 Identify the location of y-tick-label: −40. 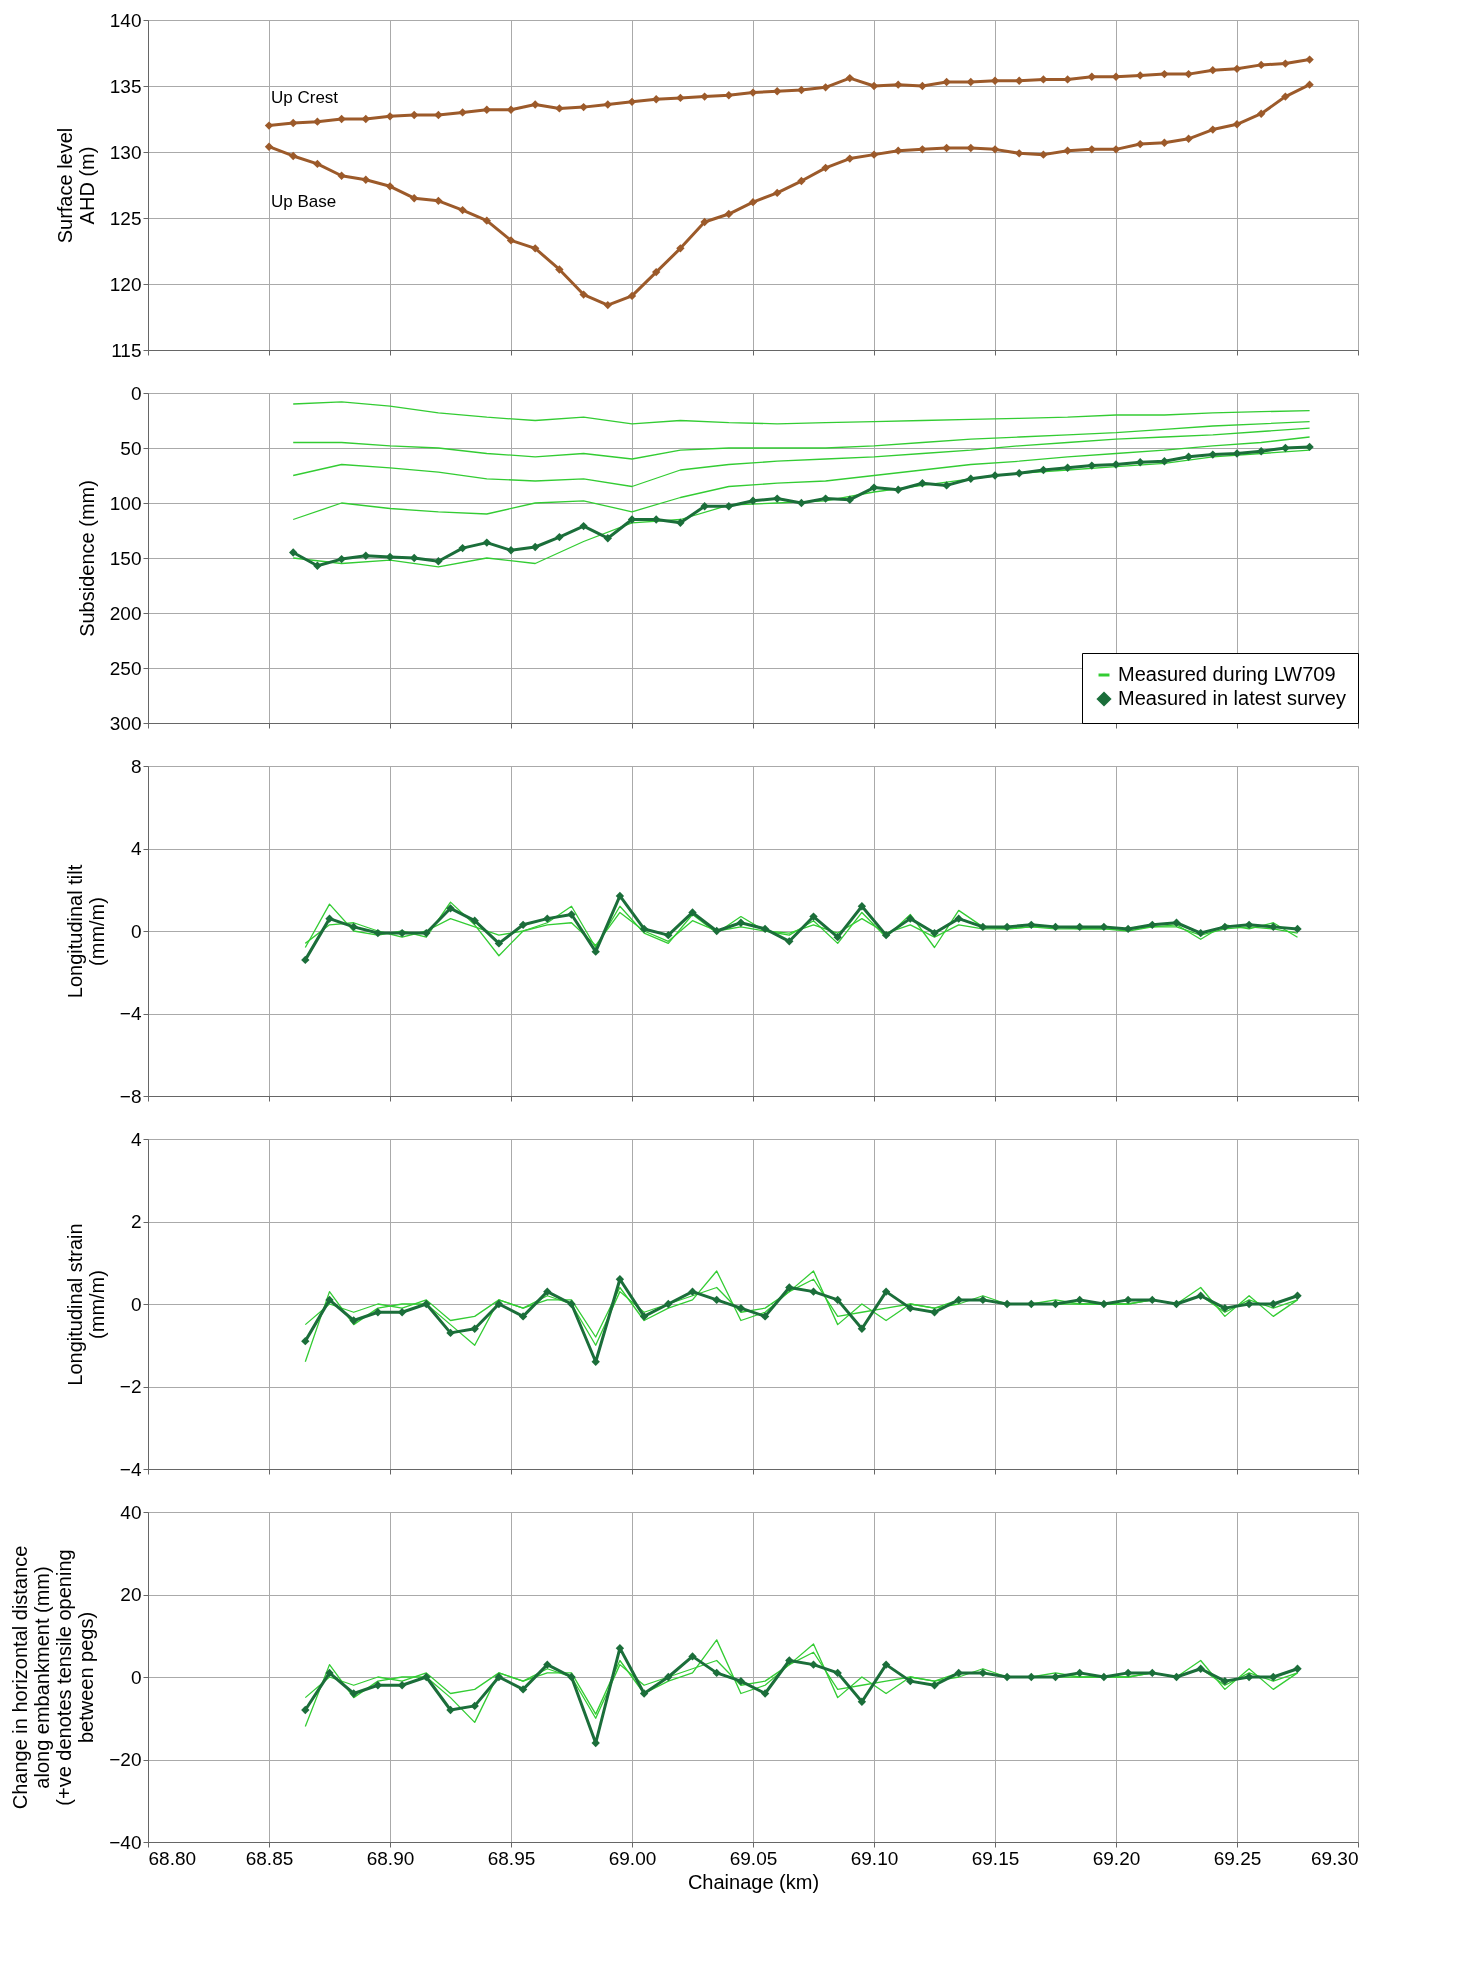
(125, 1842).